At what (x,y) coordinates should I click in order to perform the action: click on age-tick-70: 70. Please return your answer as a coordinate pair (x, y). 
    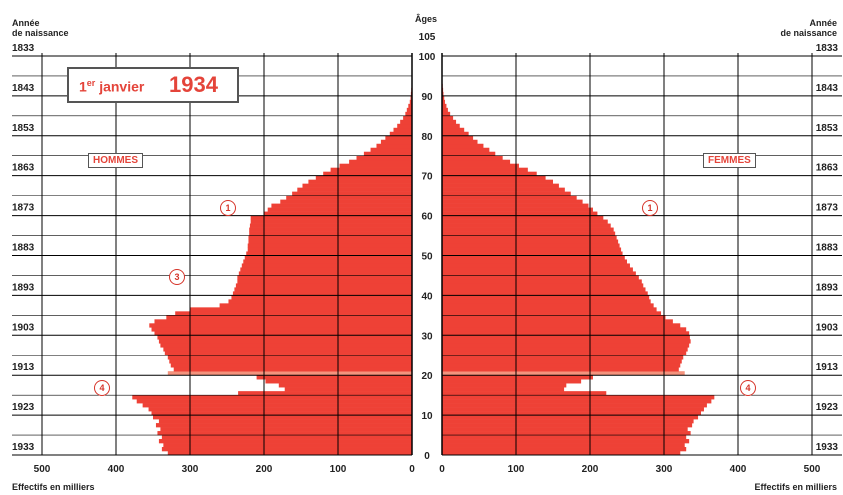
    Looking at the image, I should click on (427, 177).